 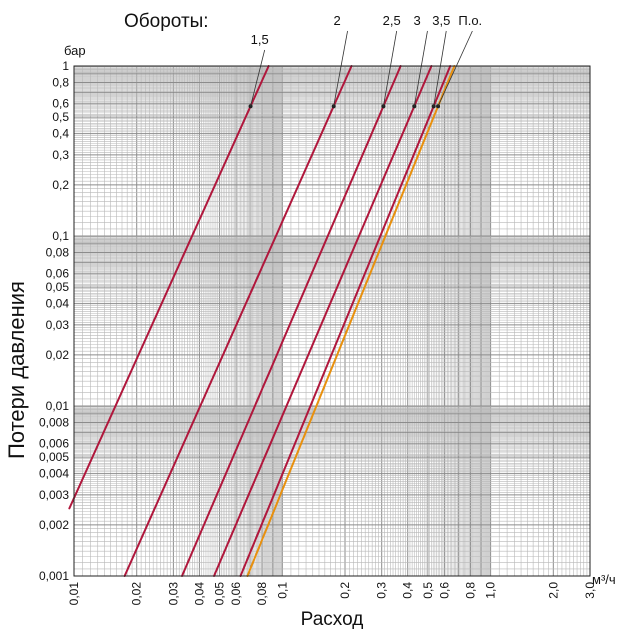 What do you see at coordinates (16, 370) in the screenshot?
I see `y-axis-label: Потери давления` at bounding box center [16, 370].